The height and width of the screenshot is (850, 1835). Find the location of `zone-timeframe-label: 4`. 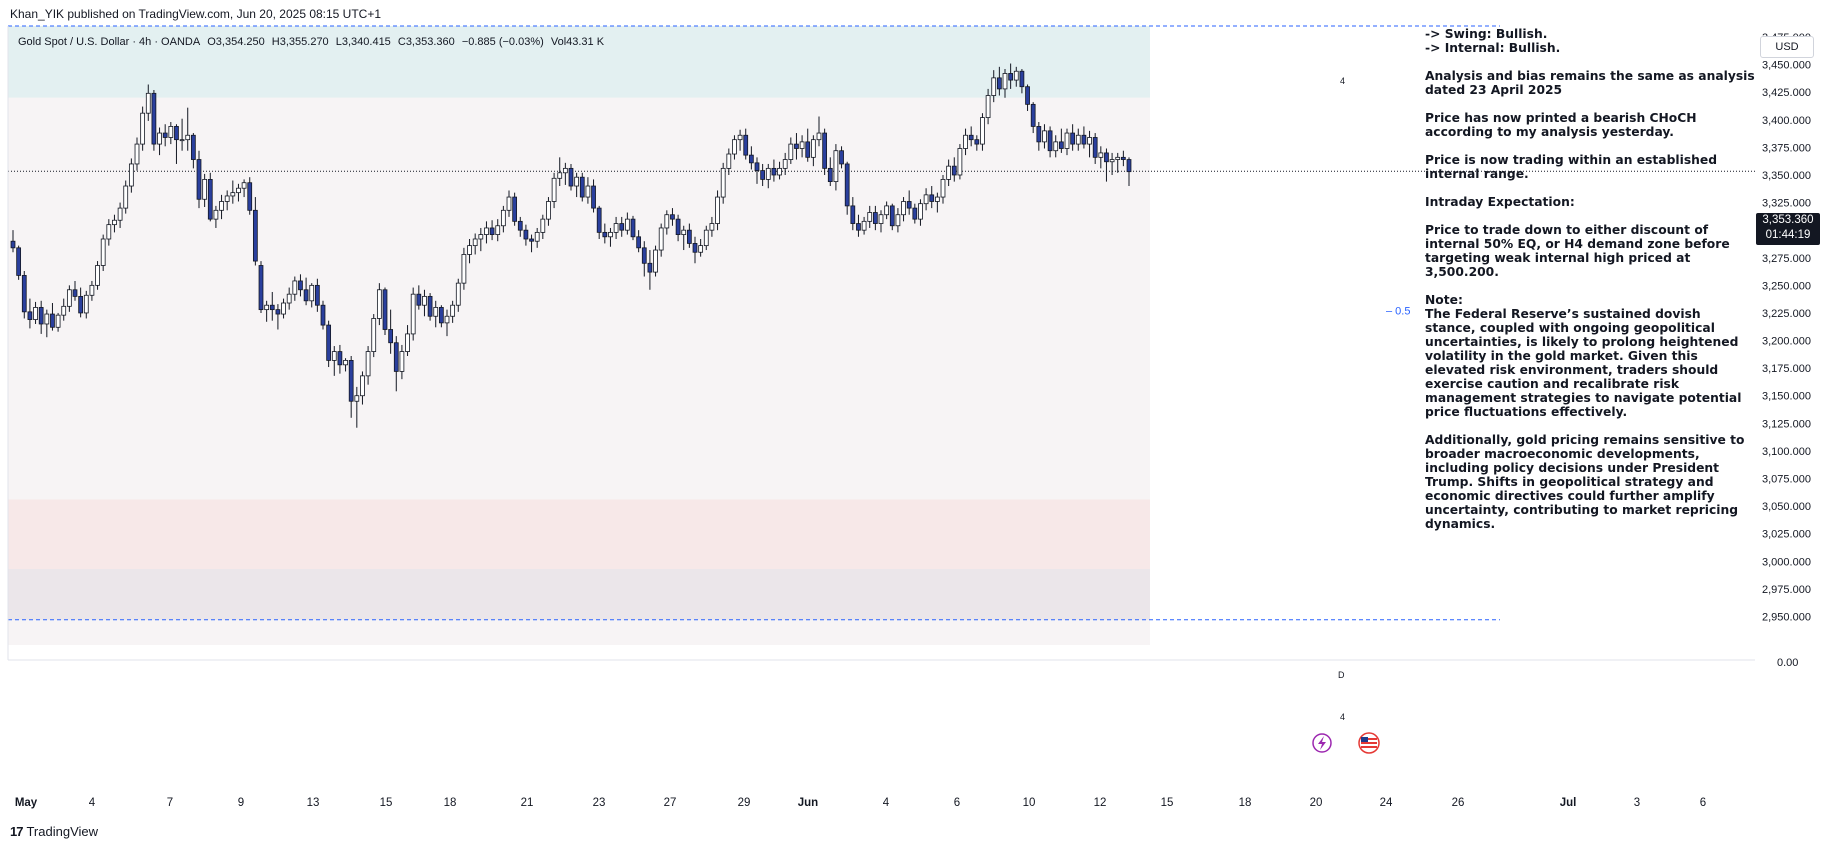

zone-timeframe-label: 4 is located at coordinates (1342, 717).